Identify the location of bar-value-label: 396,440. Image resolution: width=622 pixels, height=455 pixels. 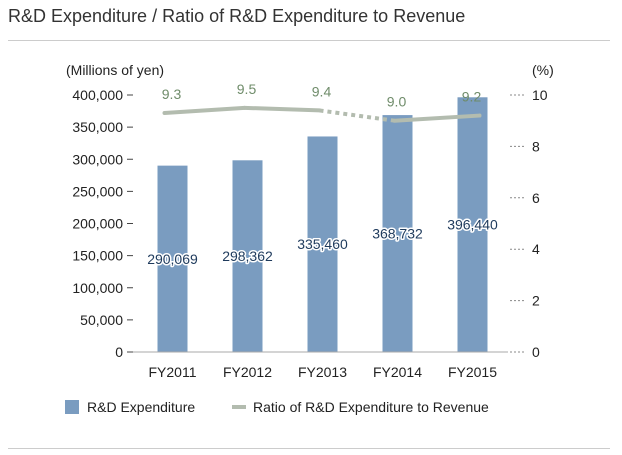
(472, 225).